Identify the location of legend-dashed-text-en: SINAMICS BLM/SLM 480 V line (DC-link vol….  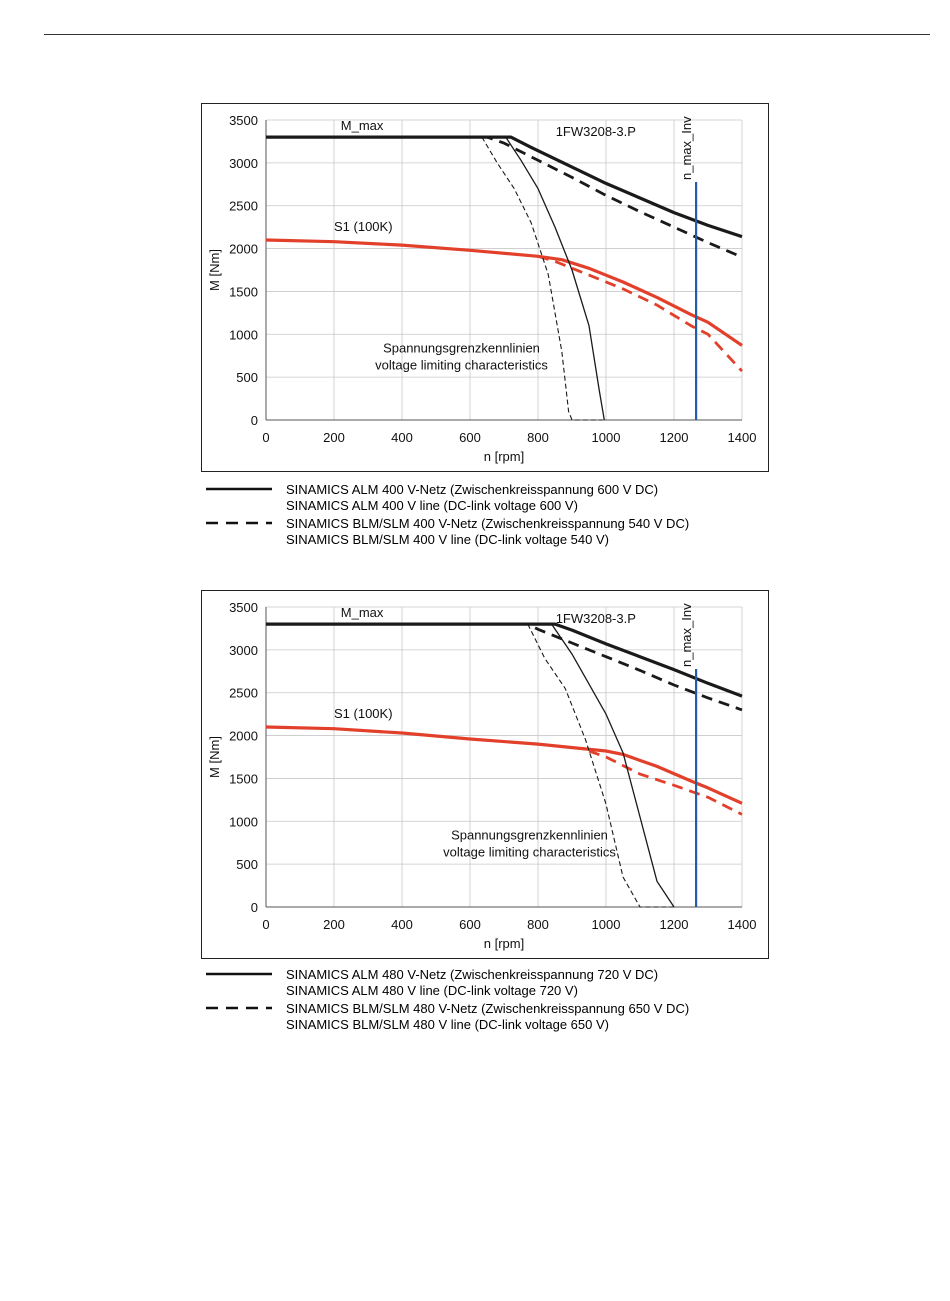
(447, 1024).